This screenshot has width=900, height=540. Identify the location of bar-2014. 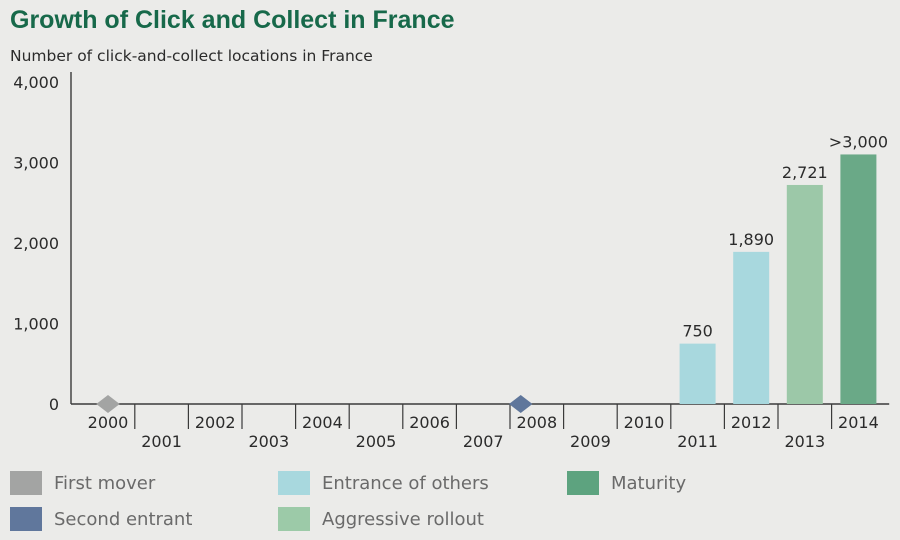
(858, 279).